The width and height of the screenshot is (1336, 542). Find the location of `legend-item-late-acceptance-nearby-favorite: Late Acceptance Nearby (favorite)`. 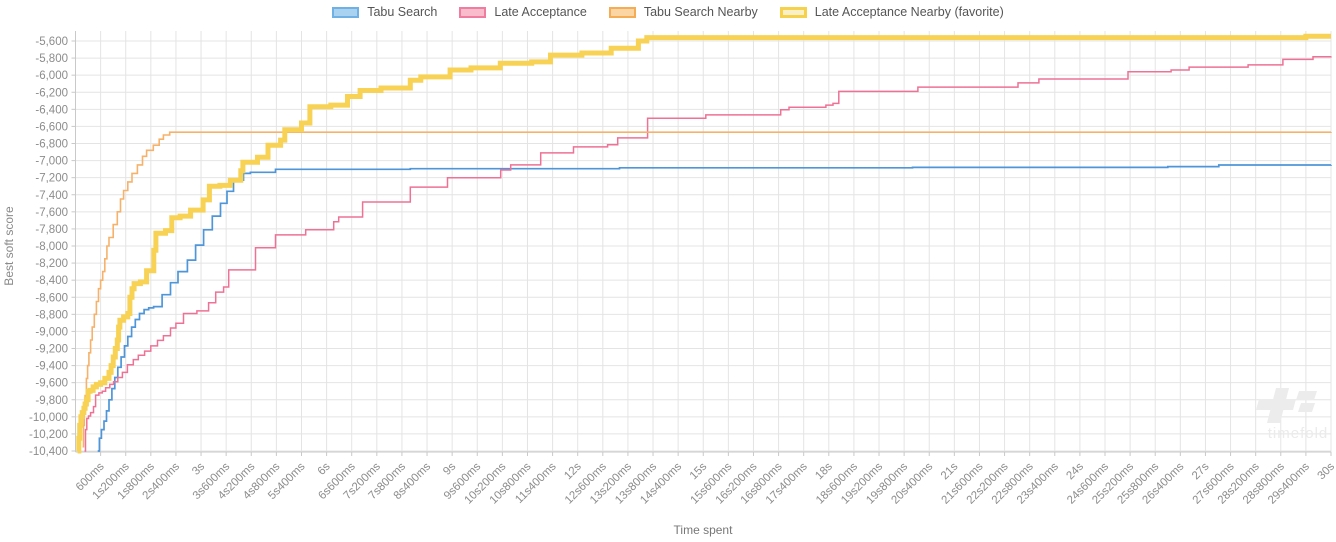

legend-item-late-acceptance-nearby-favorite: Late Acceptance Nearby (favorite) is located at coordinates (891, 12).